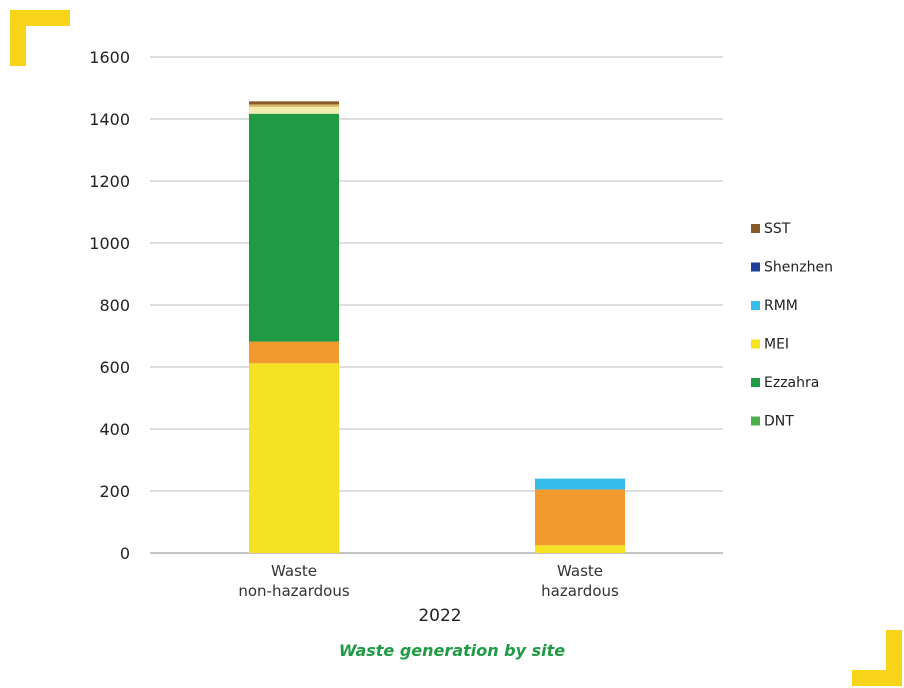 The height and width of the screenshot is (688, 904). What do you see at coordinates (779, 422) in the screenshot?
I see `legend-label-dnt: DNT` at bounding box center [779, 422].